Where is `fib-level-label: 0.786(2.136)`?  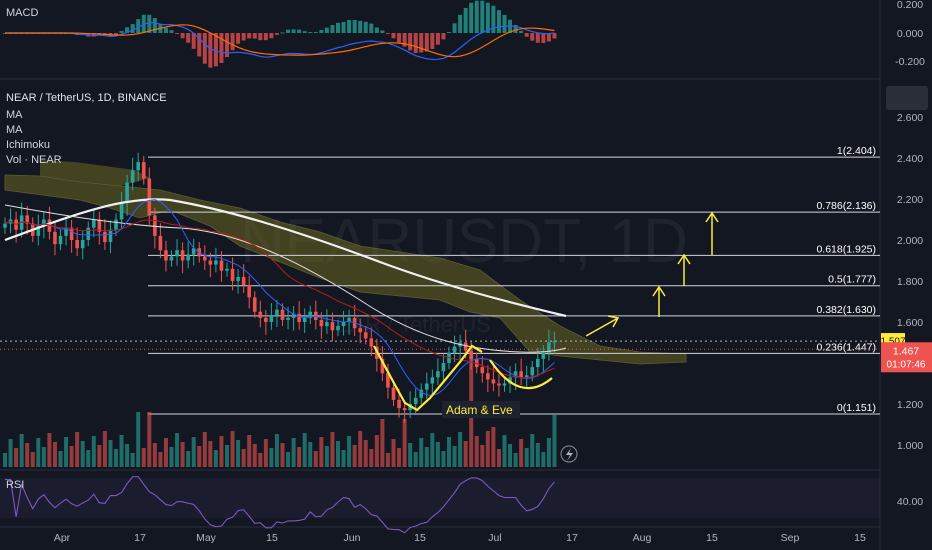
fib-level-label: 0.786(2.136) is located at coordinates (846, 206).